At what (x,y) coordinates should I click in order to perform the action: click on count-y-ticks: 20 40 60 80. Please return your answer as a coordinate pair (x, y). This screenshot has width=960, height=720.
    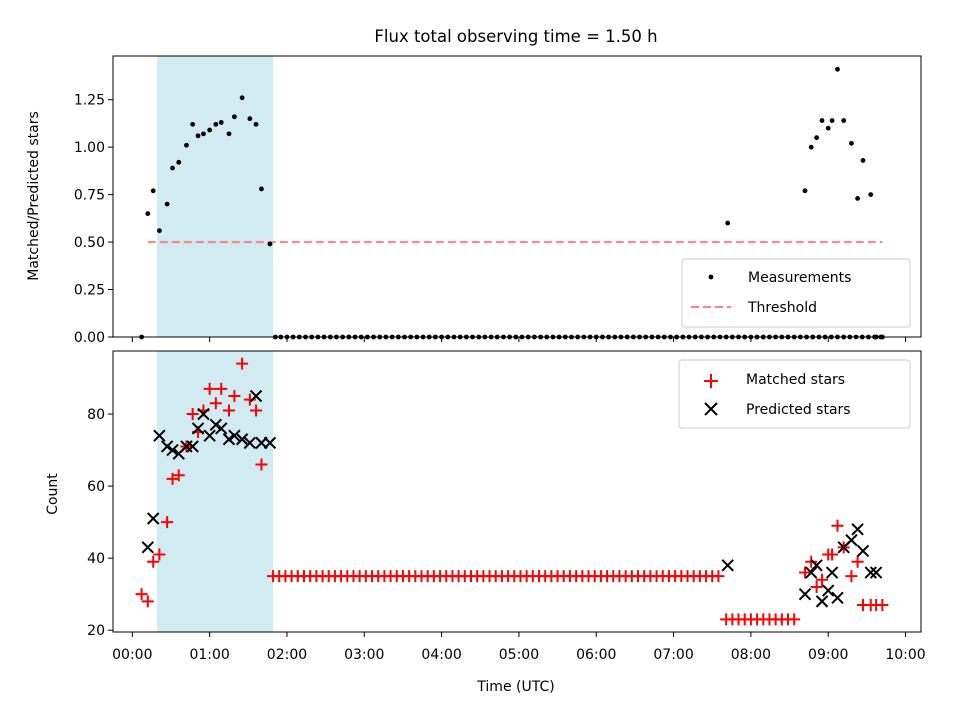
    Looking at the image, I should click on (100, 523).